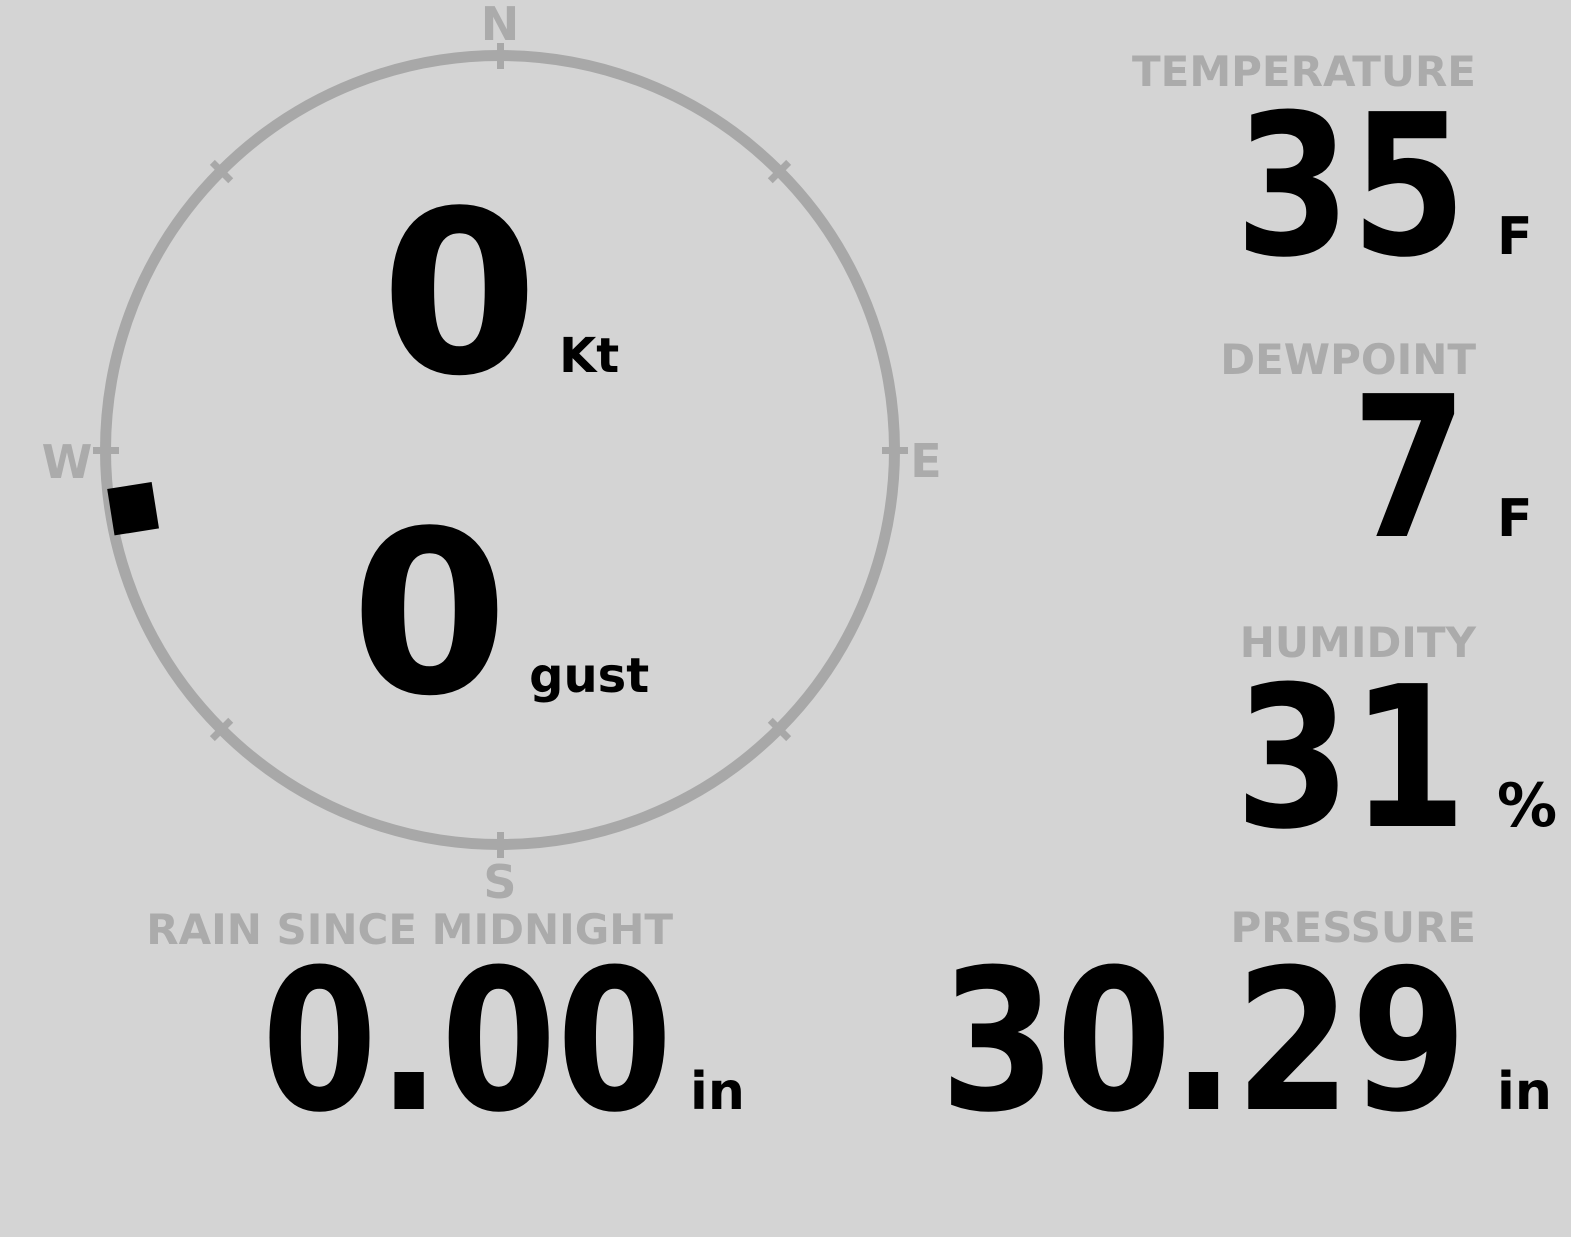 This screenshot has height=1237, width=1571. What do you see at coordinates (1409, 469) in the screenshot?
I see `dewpoint-value: 7` at bounding box center [1409, 469].